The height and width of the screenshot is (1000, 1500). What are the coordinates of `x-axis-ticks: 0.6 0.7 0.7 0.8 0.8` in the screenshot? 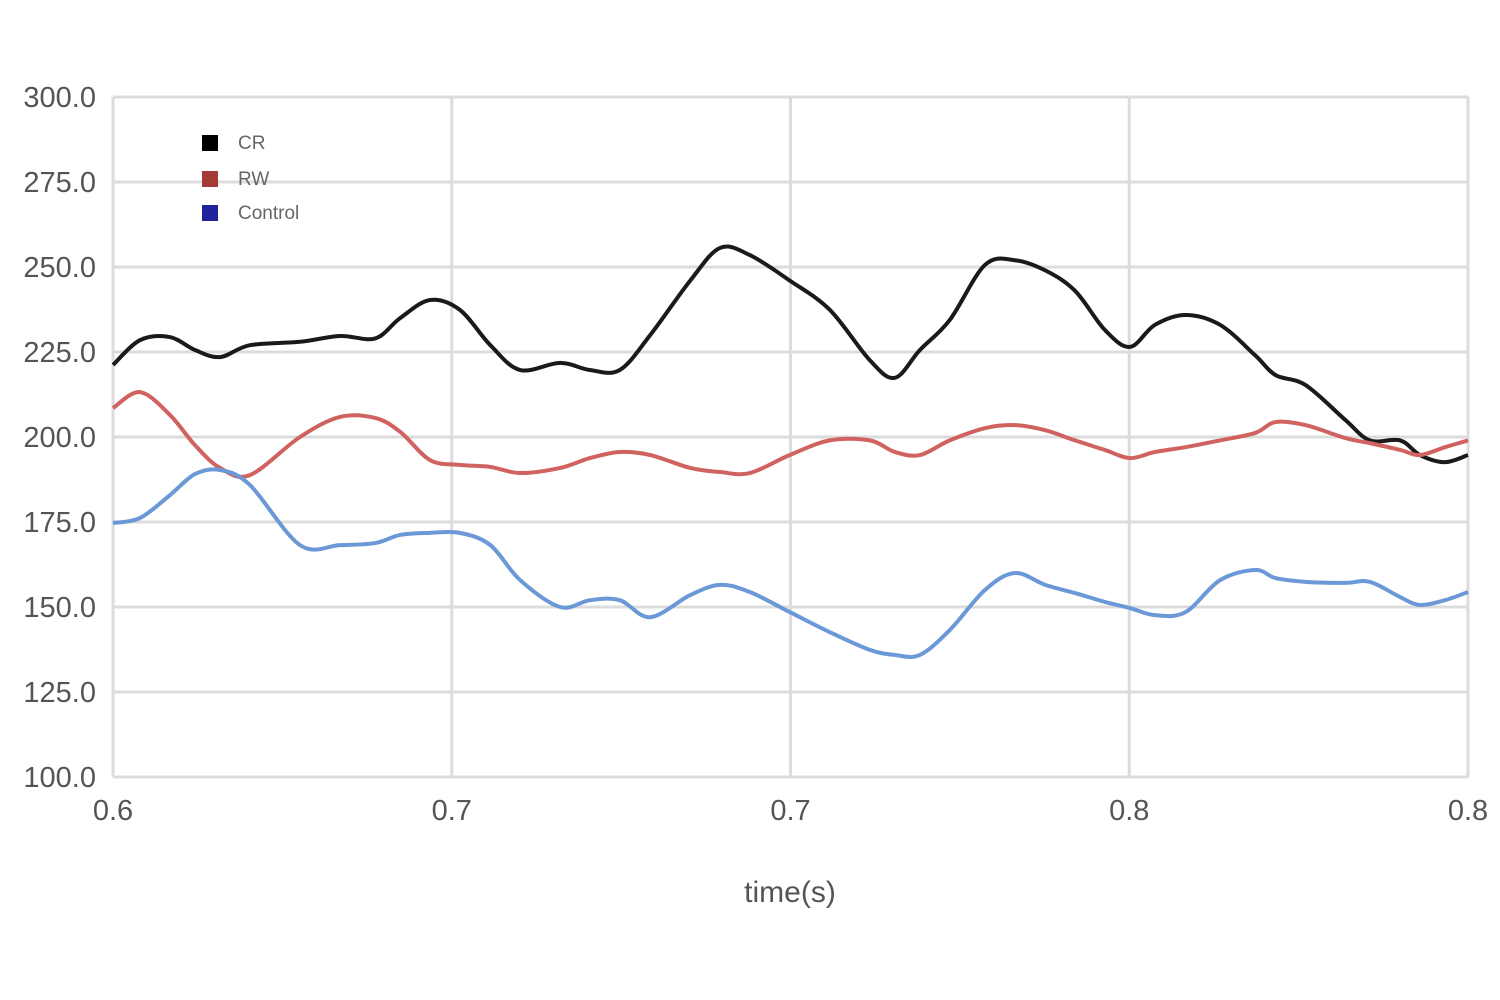 It's located at (790, 811).